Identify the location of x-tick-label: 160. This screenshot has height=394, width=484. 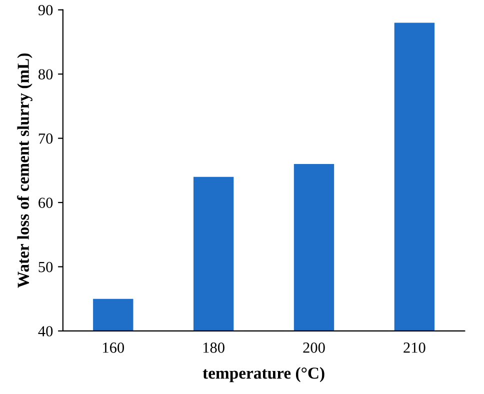
(113, 347).